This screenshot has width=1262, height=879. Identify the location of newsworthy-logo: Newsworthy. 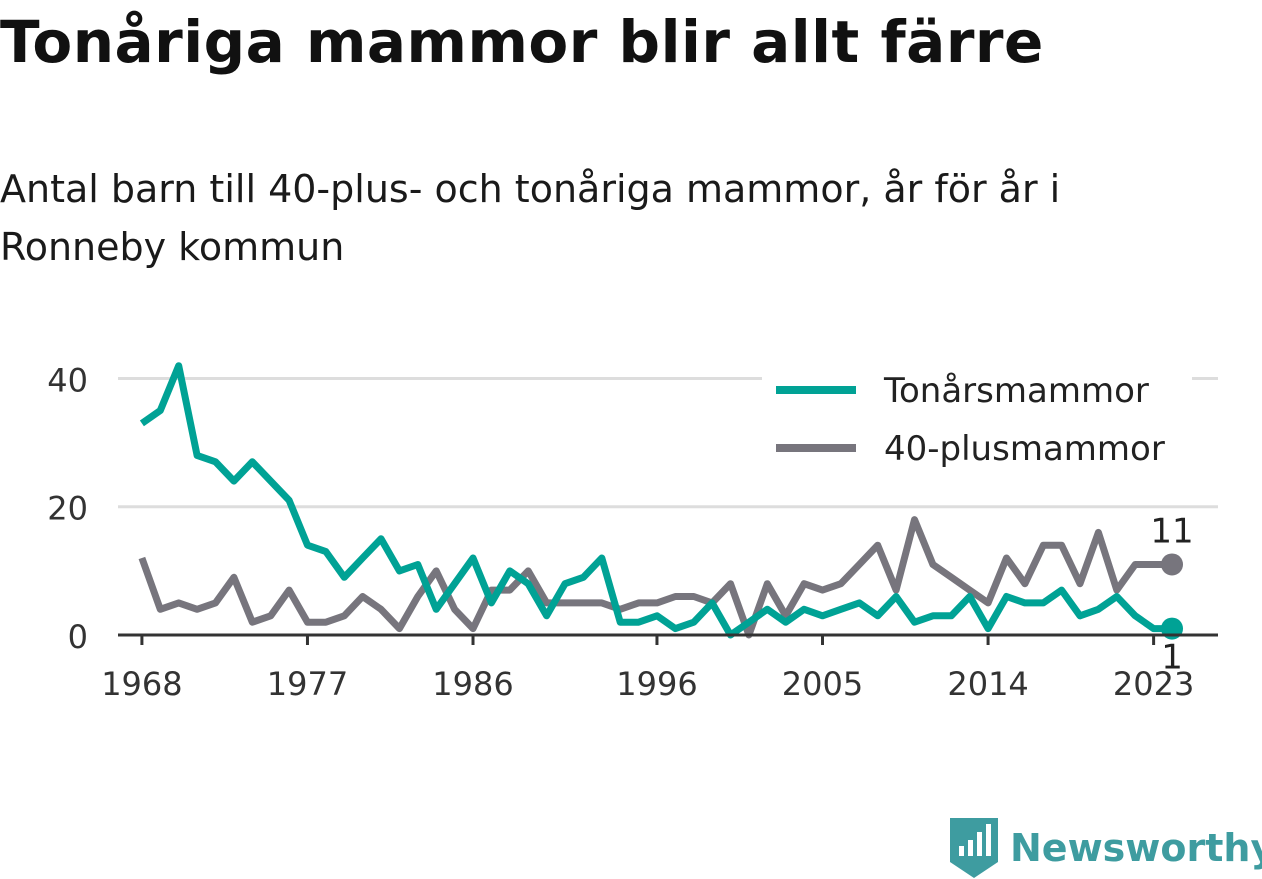
(1106, 848).